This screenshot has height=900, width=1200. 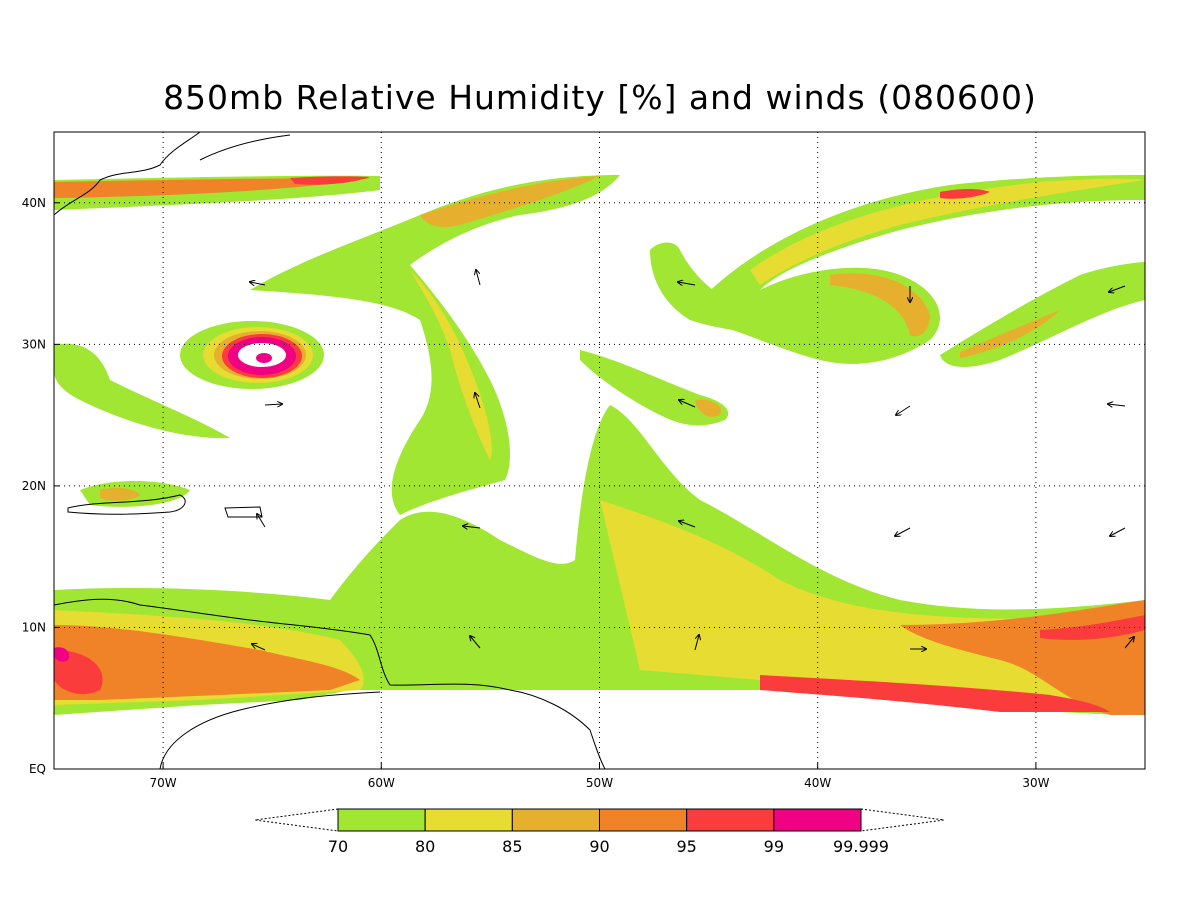 I want to click on east-spur-orange, so click(x=1010, y=334).